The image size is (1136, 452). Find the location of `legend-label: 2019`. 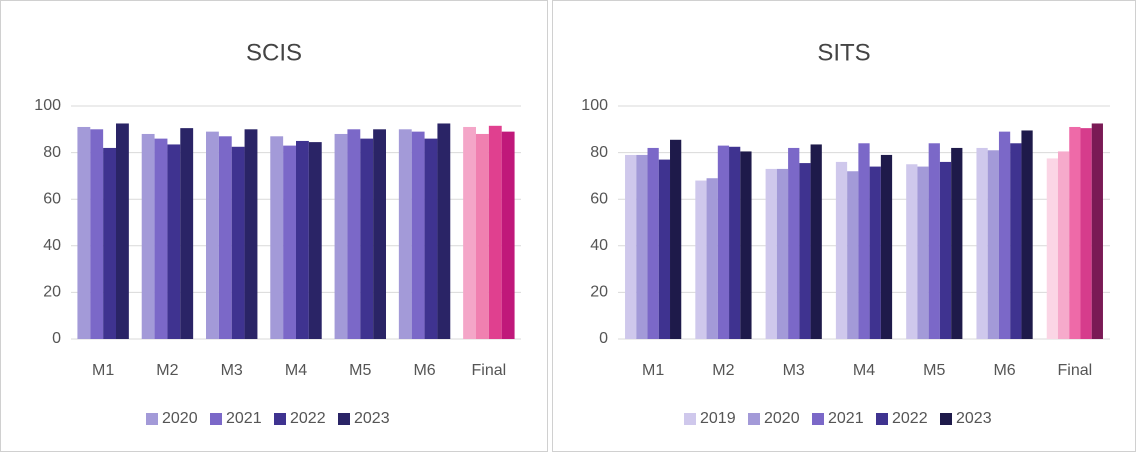

legend-label: 2019 is located at coordinates (718, 418).